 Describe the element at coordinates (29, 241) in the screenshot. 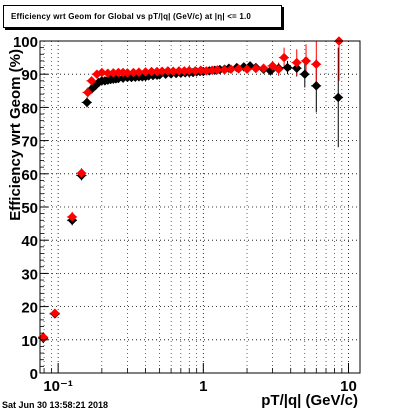

I see `y-tick-label: 40` at that location.